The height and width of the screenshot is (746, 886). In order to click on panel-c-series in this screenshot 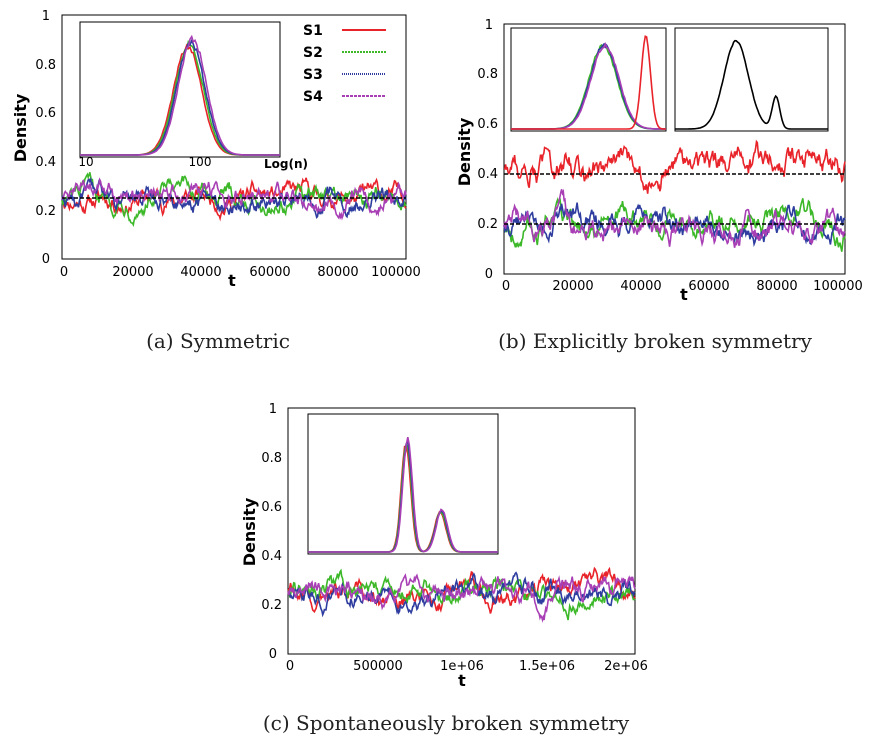, I will do `click(461, 594)`.